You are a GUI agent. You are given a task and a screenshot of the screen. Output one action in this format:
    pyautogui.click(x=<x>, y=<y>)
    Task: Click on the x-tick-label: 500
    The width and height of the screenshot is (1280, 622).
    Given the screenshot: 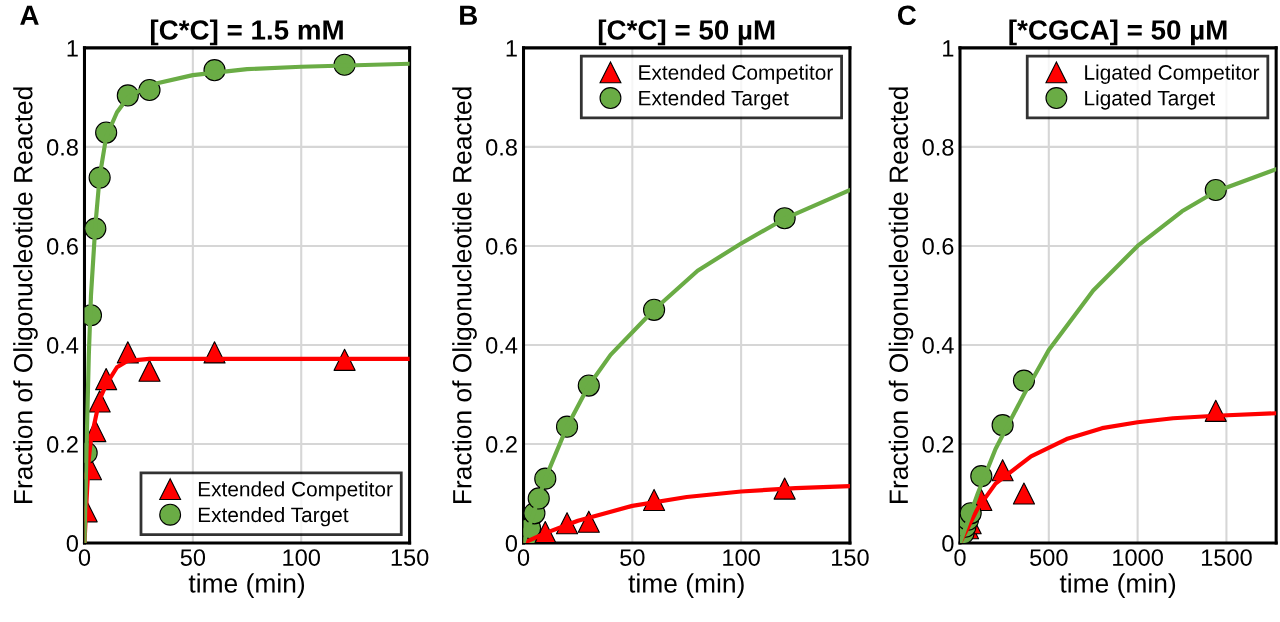 What is the action you would take?
    pyautogui.click(x=1049, y=557)
    